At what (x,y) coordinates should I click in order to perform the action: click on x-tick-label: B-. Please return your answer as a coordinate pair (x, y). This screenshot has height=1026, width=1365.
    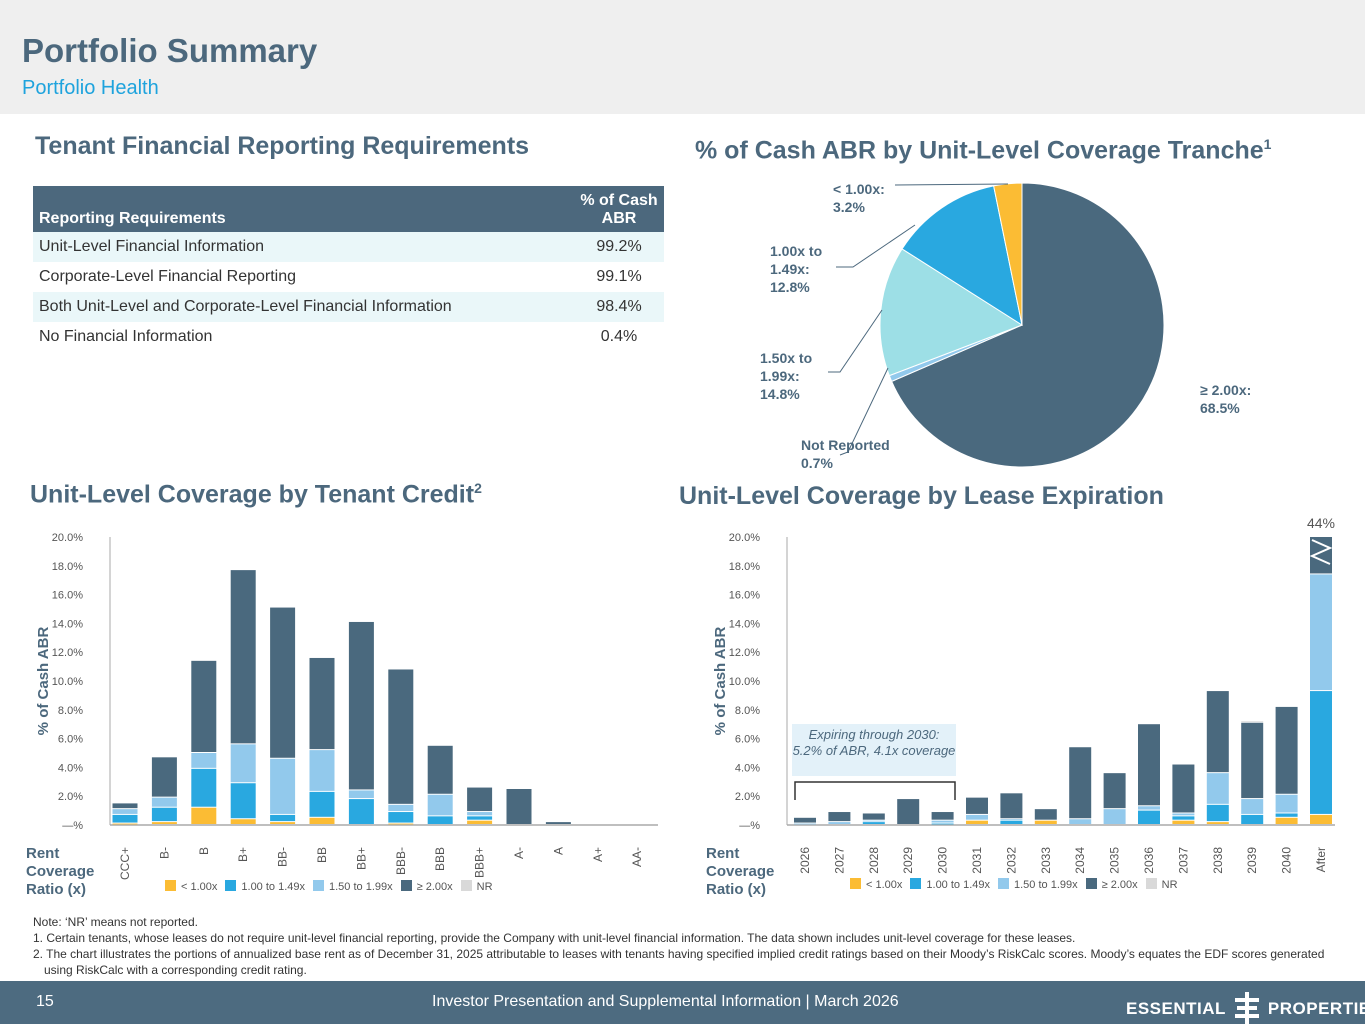
    Looking at the image, I should click on (164, 853).